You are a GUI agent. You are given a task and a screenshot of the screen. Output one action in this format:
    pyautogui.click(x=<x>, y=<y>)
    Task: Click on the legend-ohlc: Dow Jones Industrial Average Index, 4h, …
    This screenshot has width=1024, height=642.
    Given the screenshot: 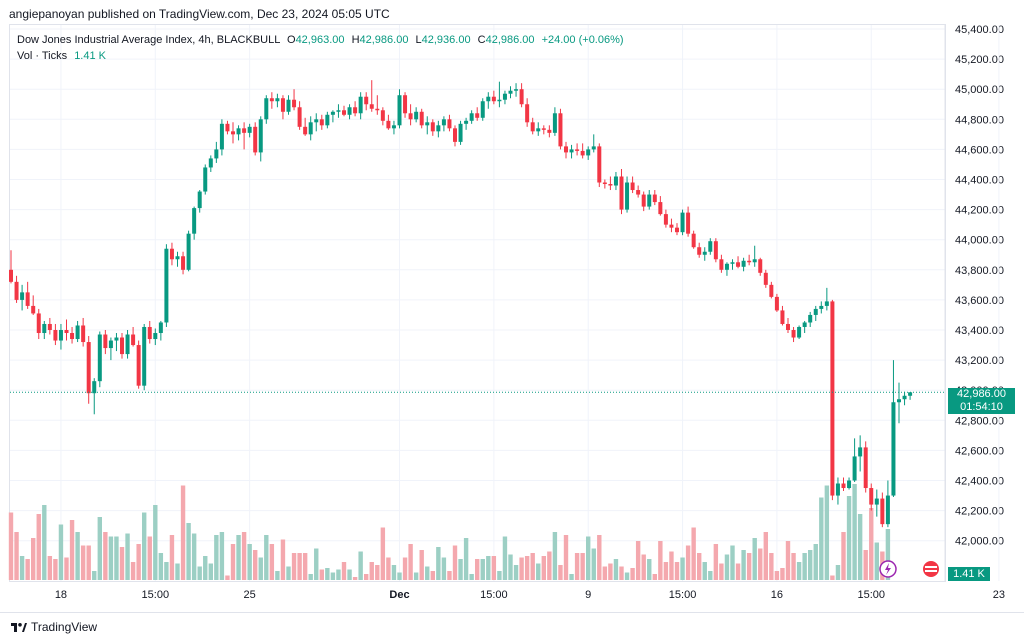 What is the action you would take?
    pyautogui.click(x=320, y=40)
    